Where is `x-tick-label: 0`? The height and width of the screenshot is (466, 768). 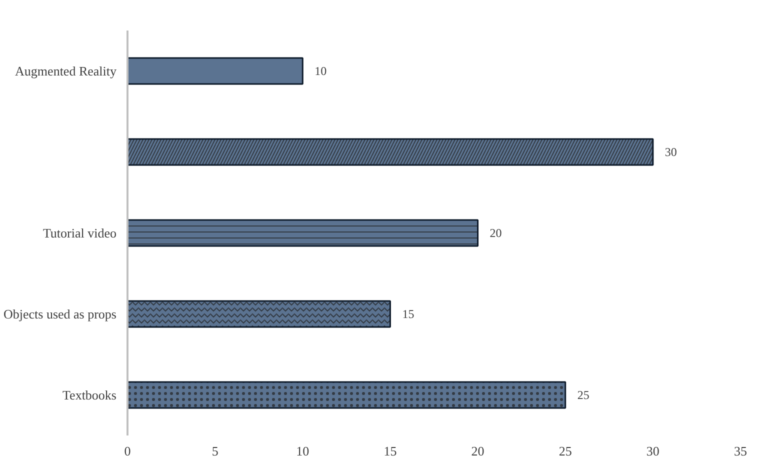
x-tick-label: 0 is located at coordinates (127, 451).